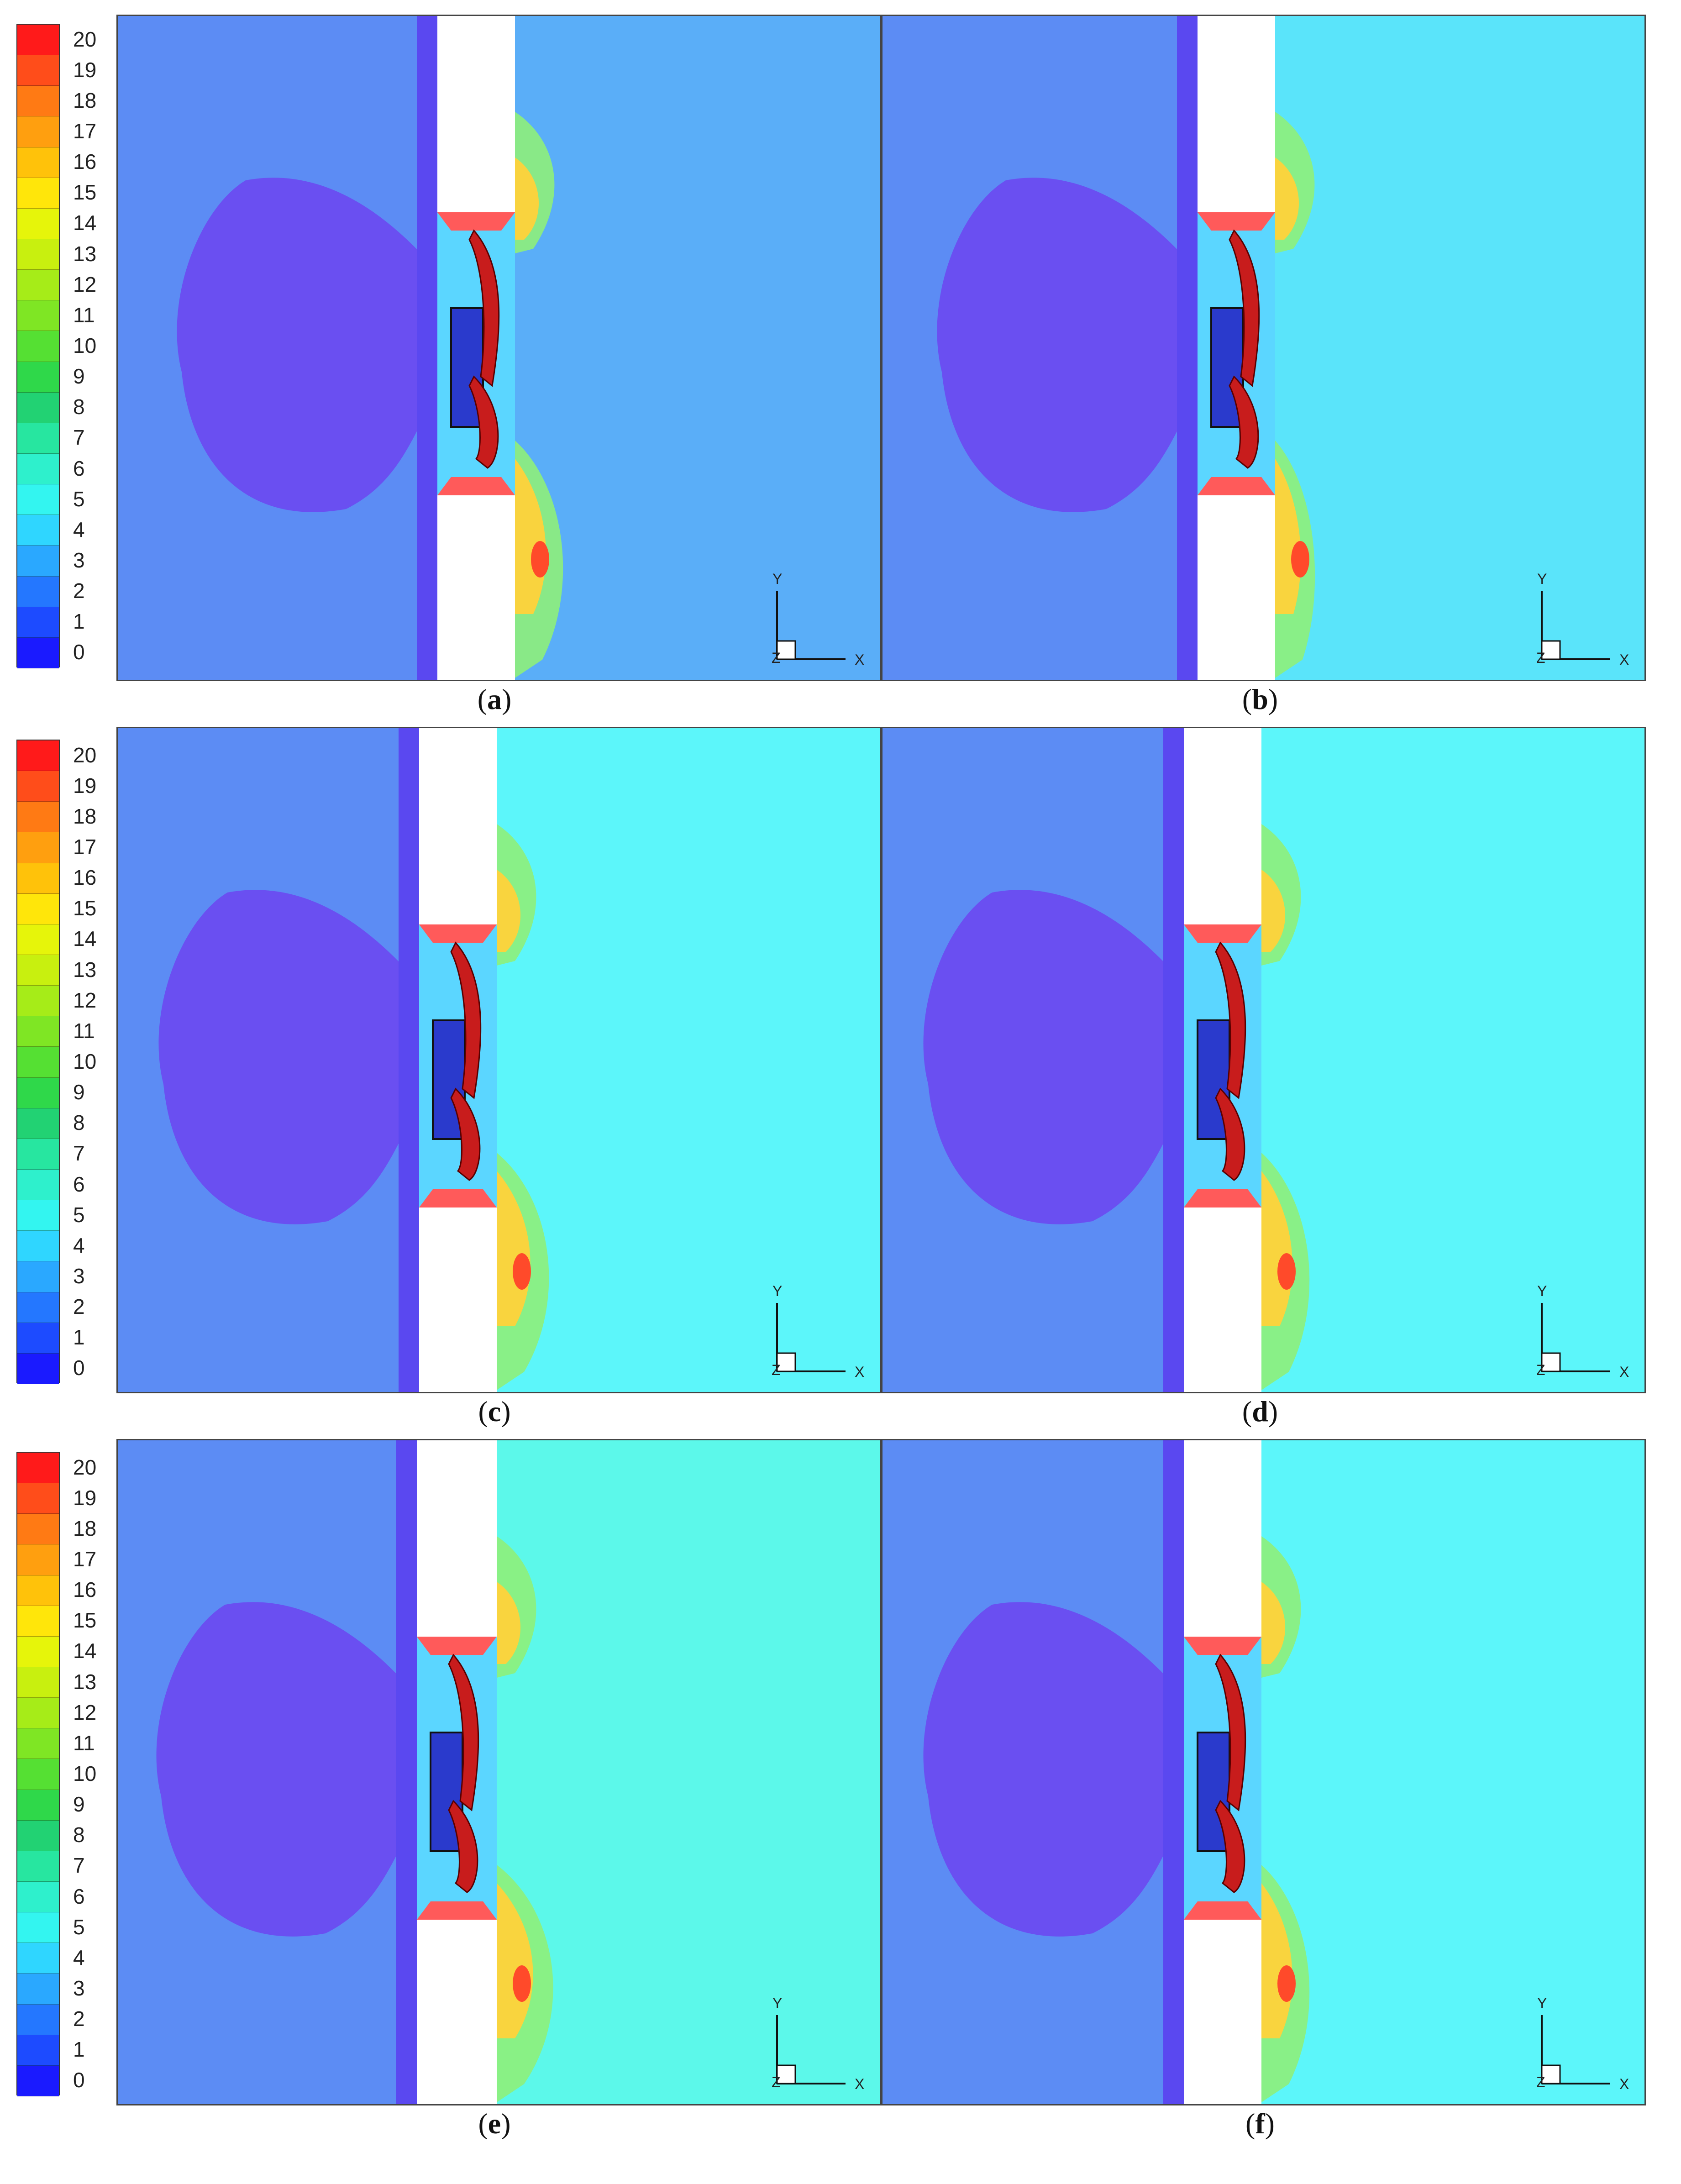  I want to click on caption-letter: d, so click(1260, 1411).